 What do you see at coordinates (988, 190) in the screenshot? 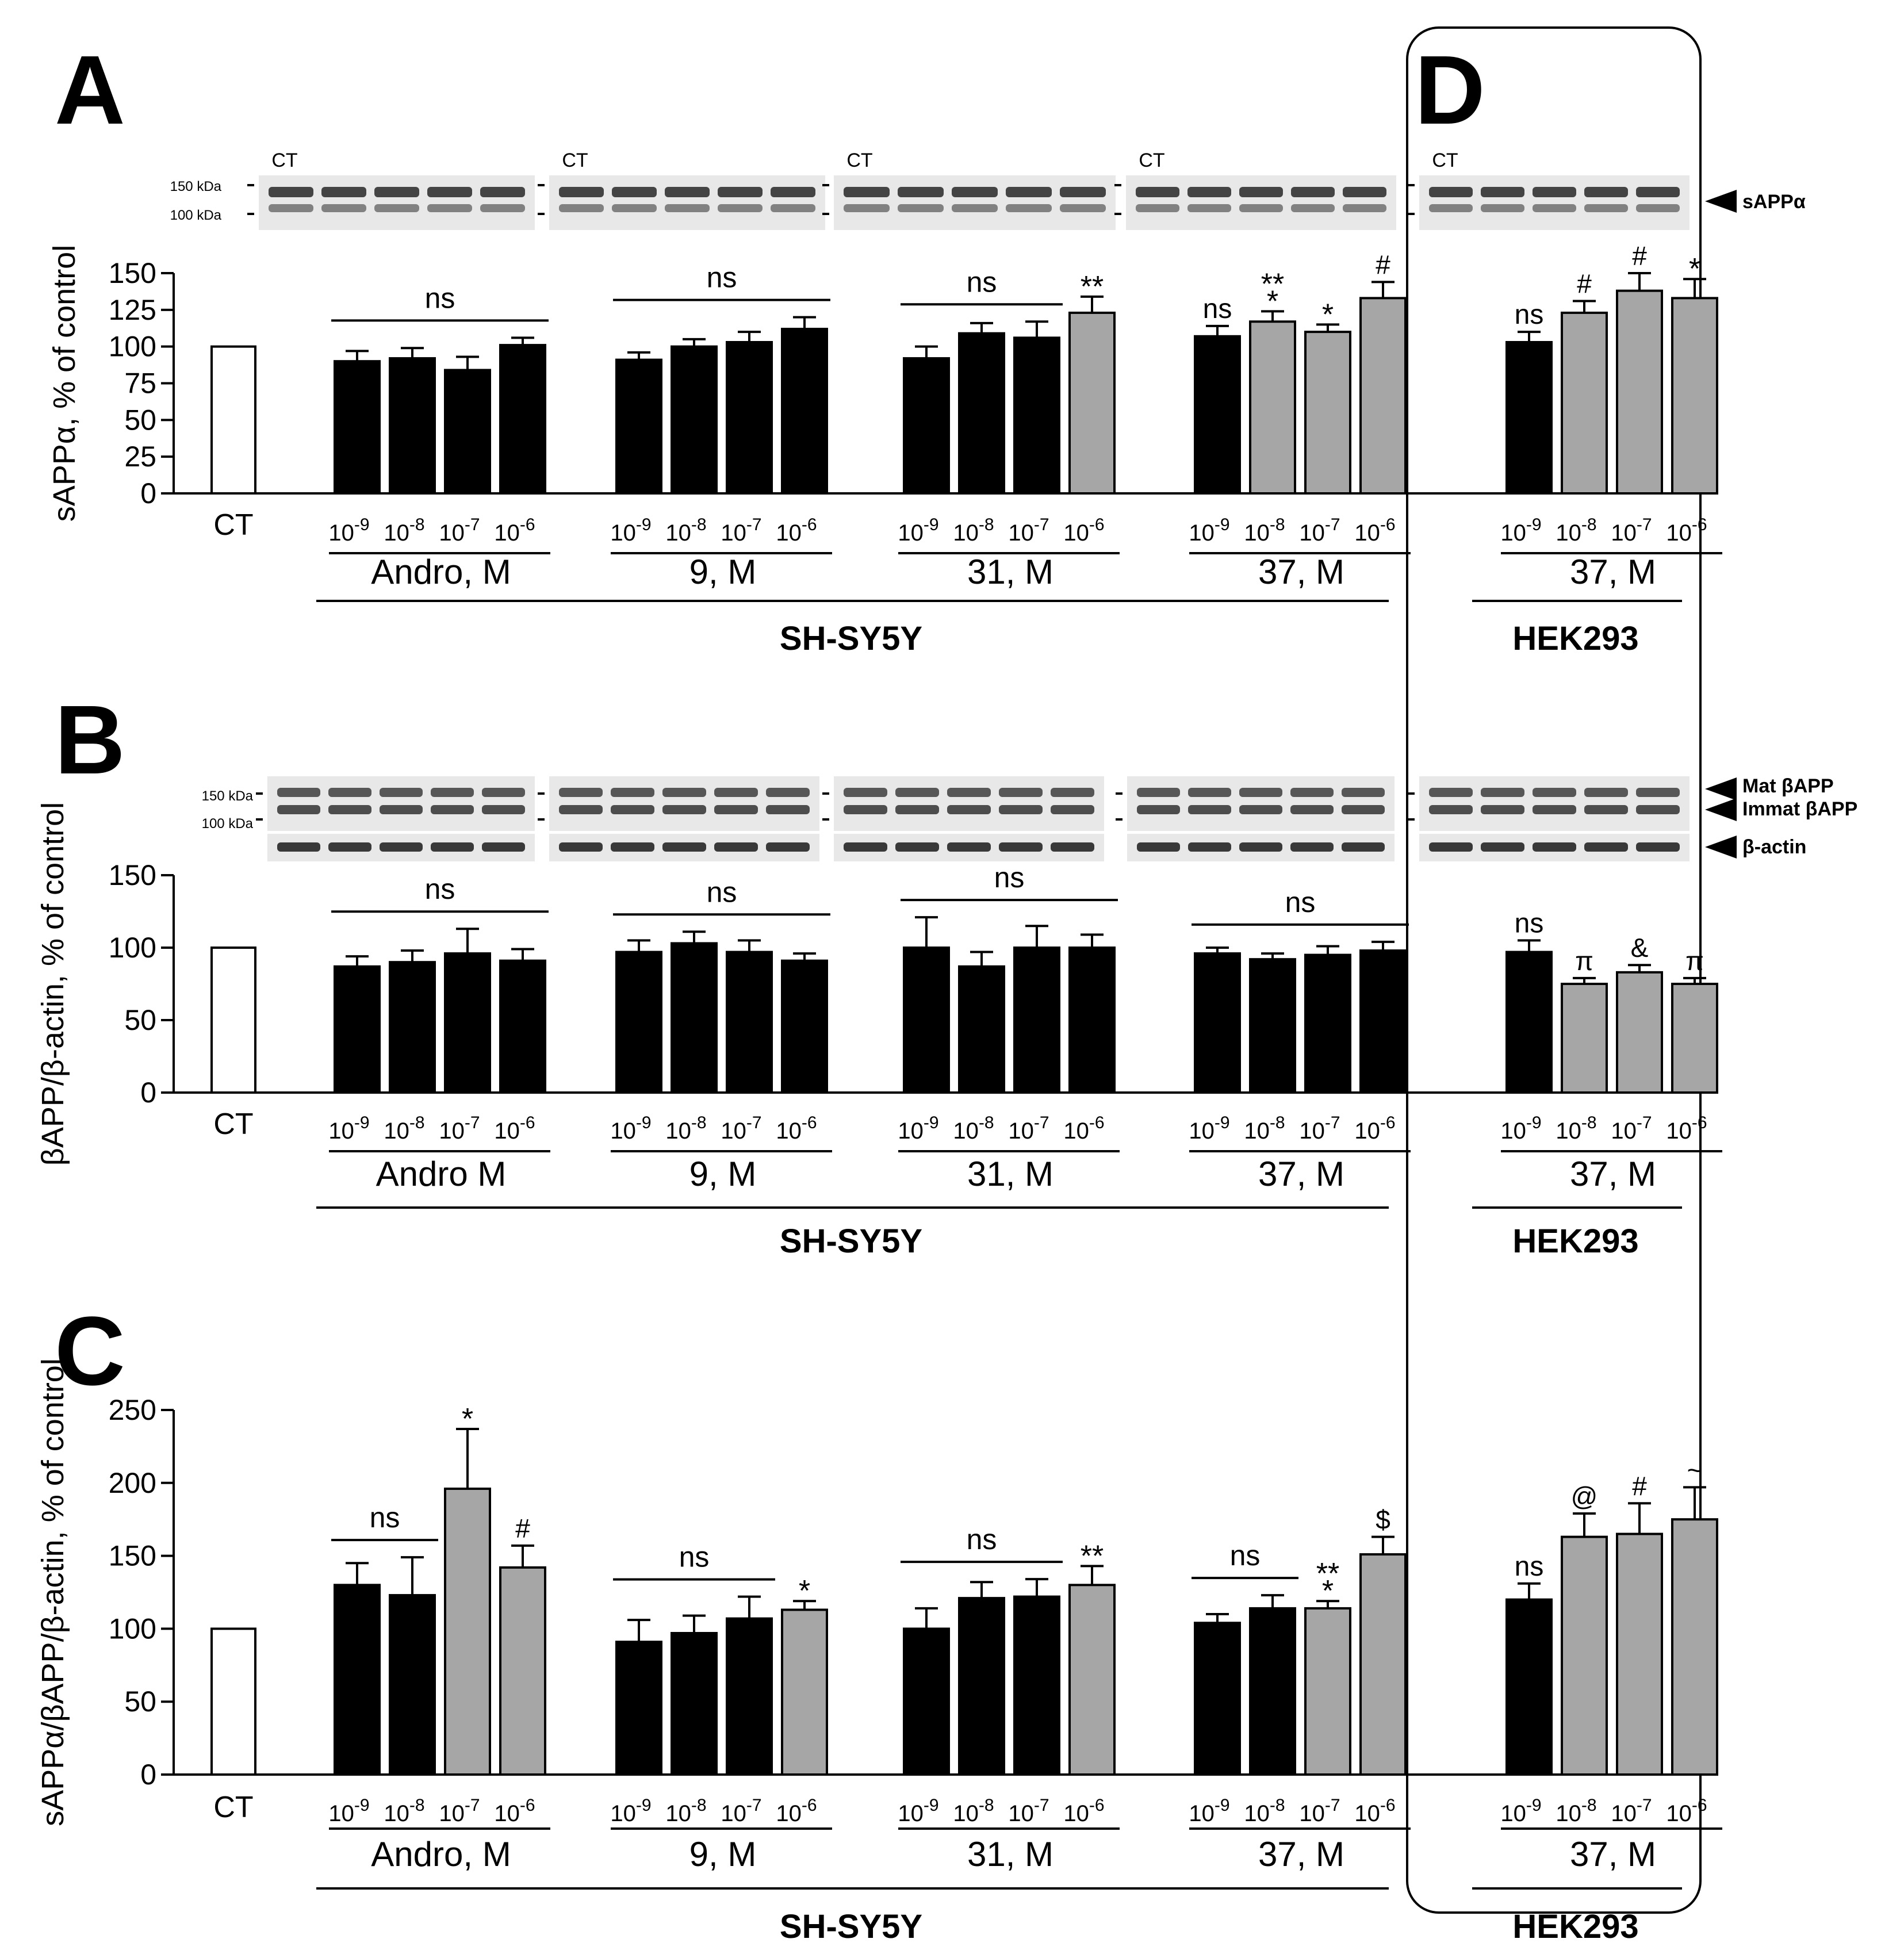
I see `western-blot-a: CT CT CT CT CT 150 kDa 100 kDa sAPPα` at bounding box center [988, 190].